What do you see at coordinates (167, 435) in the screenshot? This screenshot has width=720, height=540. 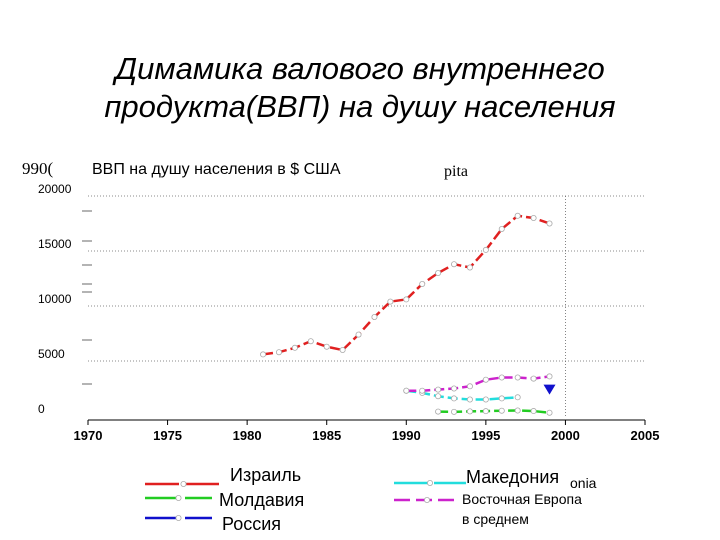 I see `x-tick-label: 1975` at bounding box center [167, 435].